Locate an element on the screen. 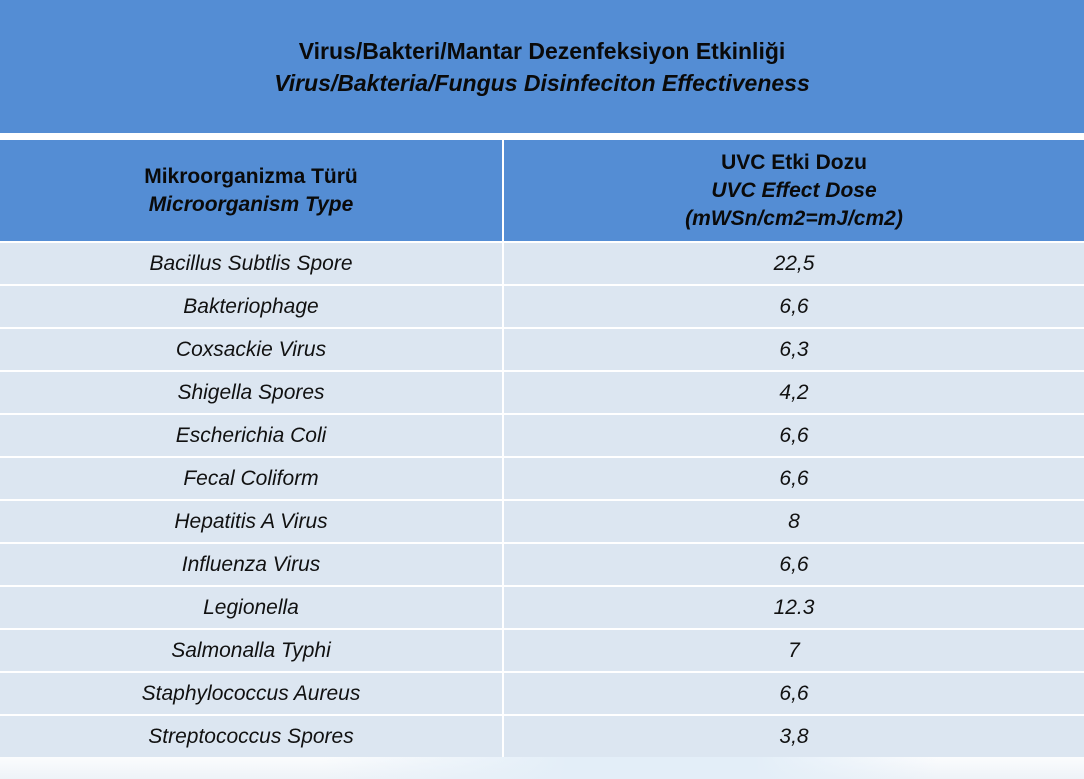 This screenshot has height=779, width=1084. dose-cell: 8 is located at coordinates (793, 521).